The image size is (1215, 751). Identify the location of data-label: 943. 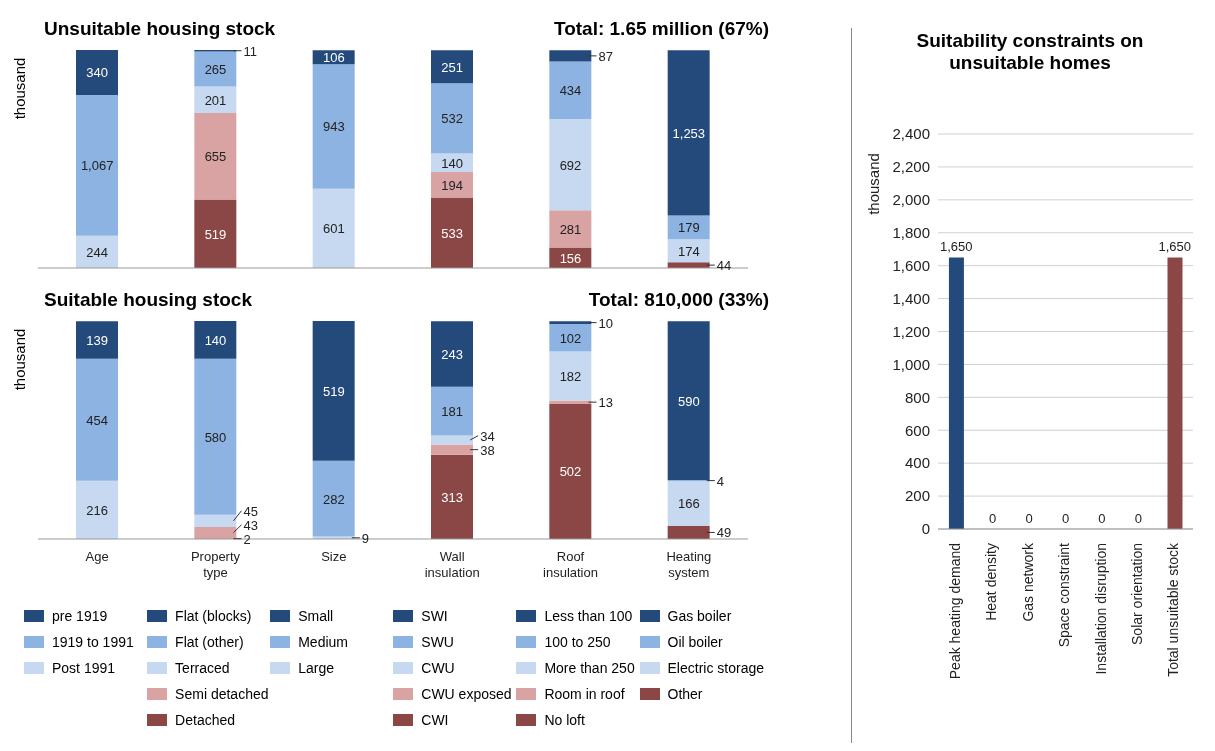
(333, 127).